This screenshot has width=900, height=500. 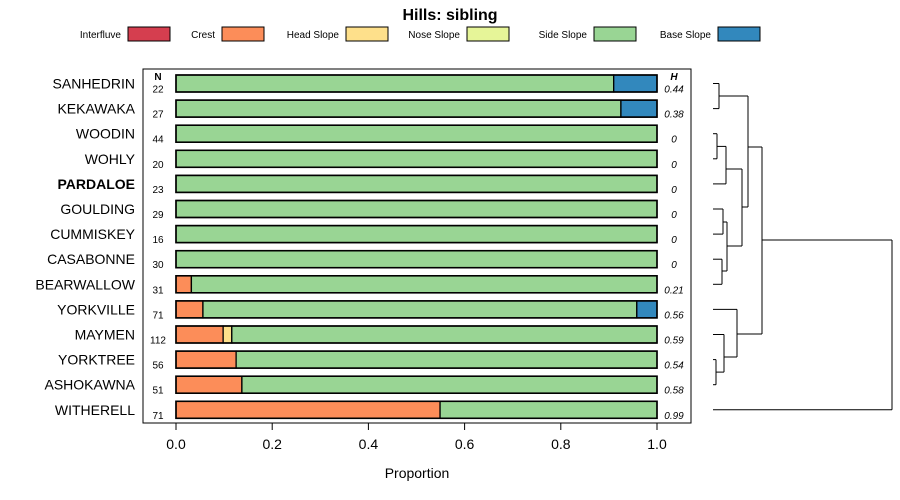 I want to click on bar-outline-maymen, so click(x=416, y=334).